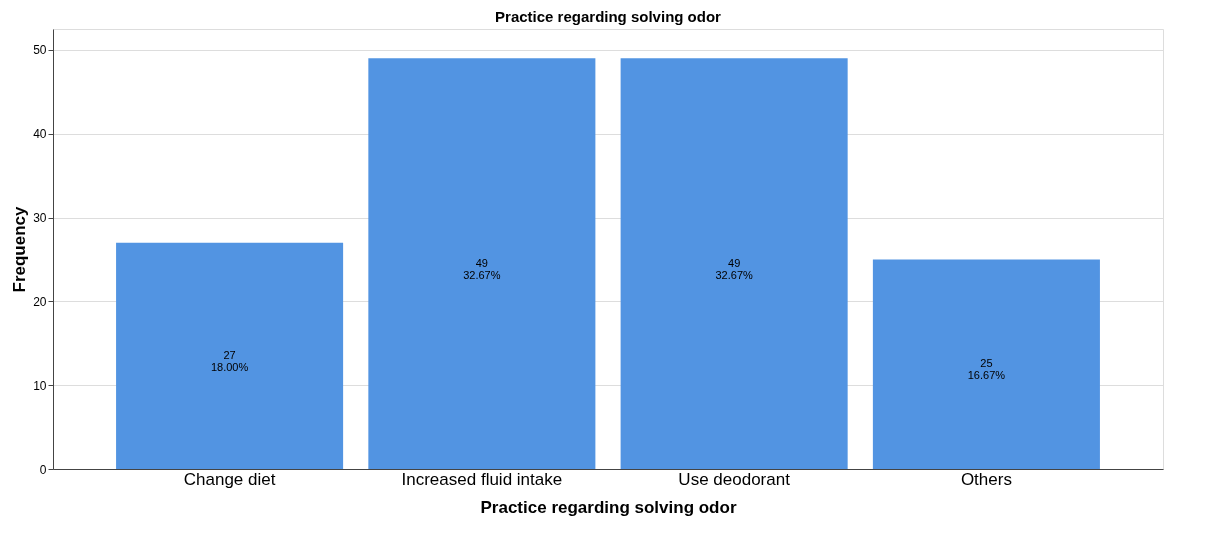 This screenshot has width=1218, height=550. I want to click on y-tick-label: 0, so click(43, 469).